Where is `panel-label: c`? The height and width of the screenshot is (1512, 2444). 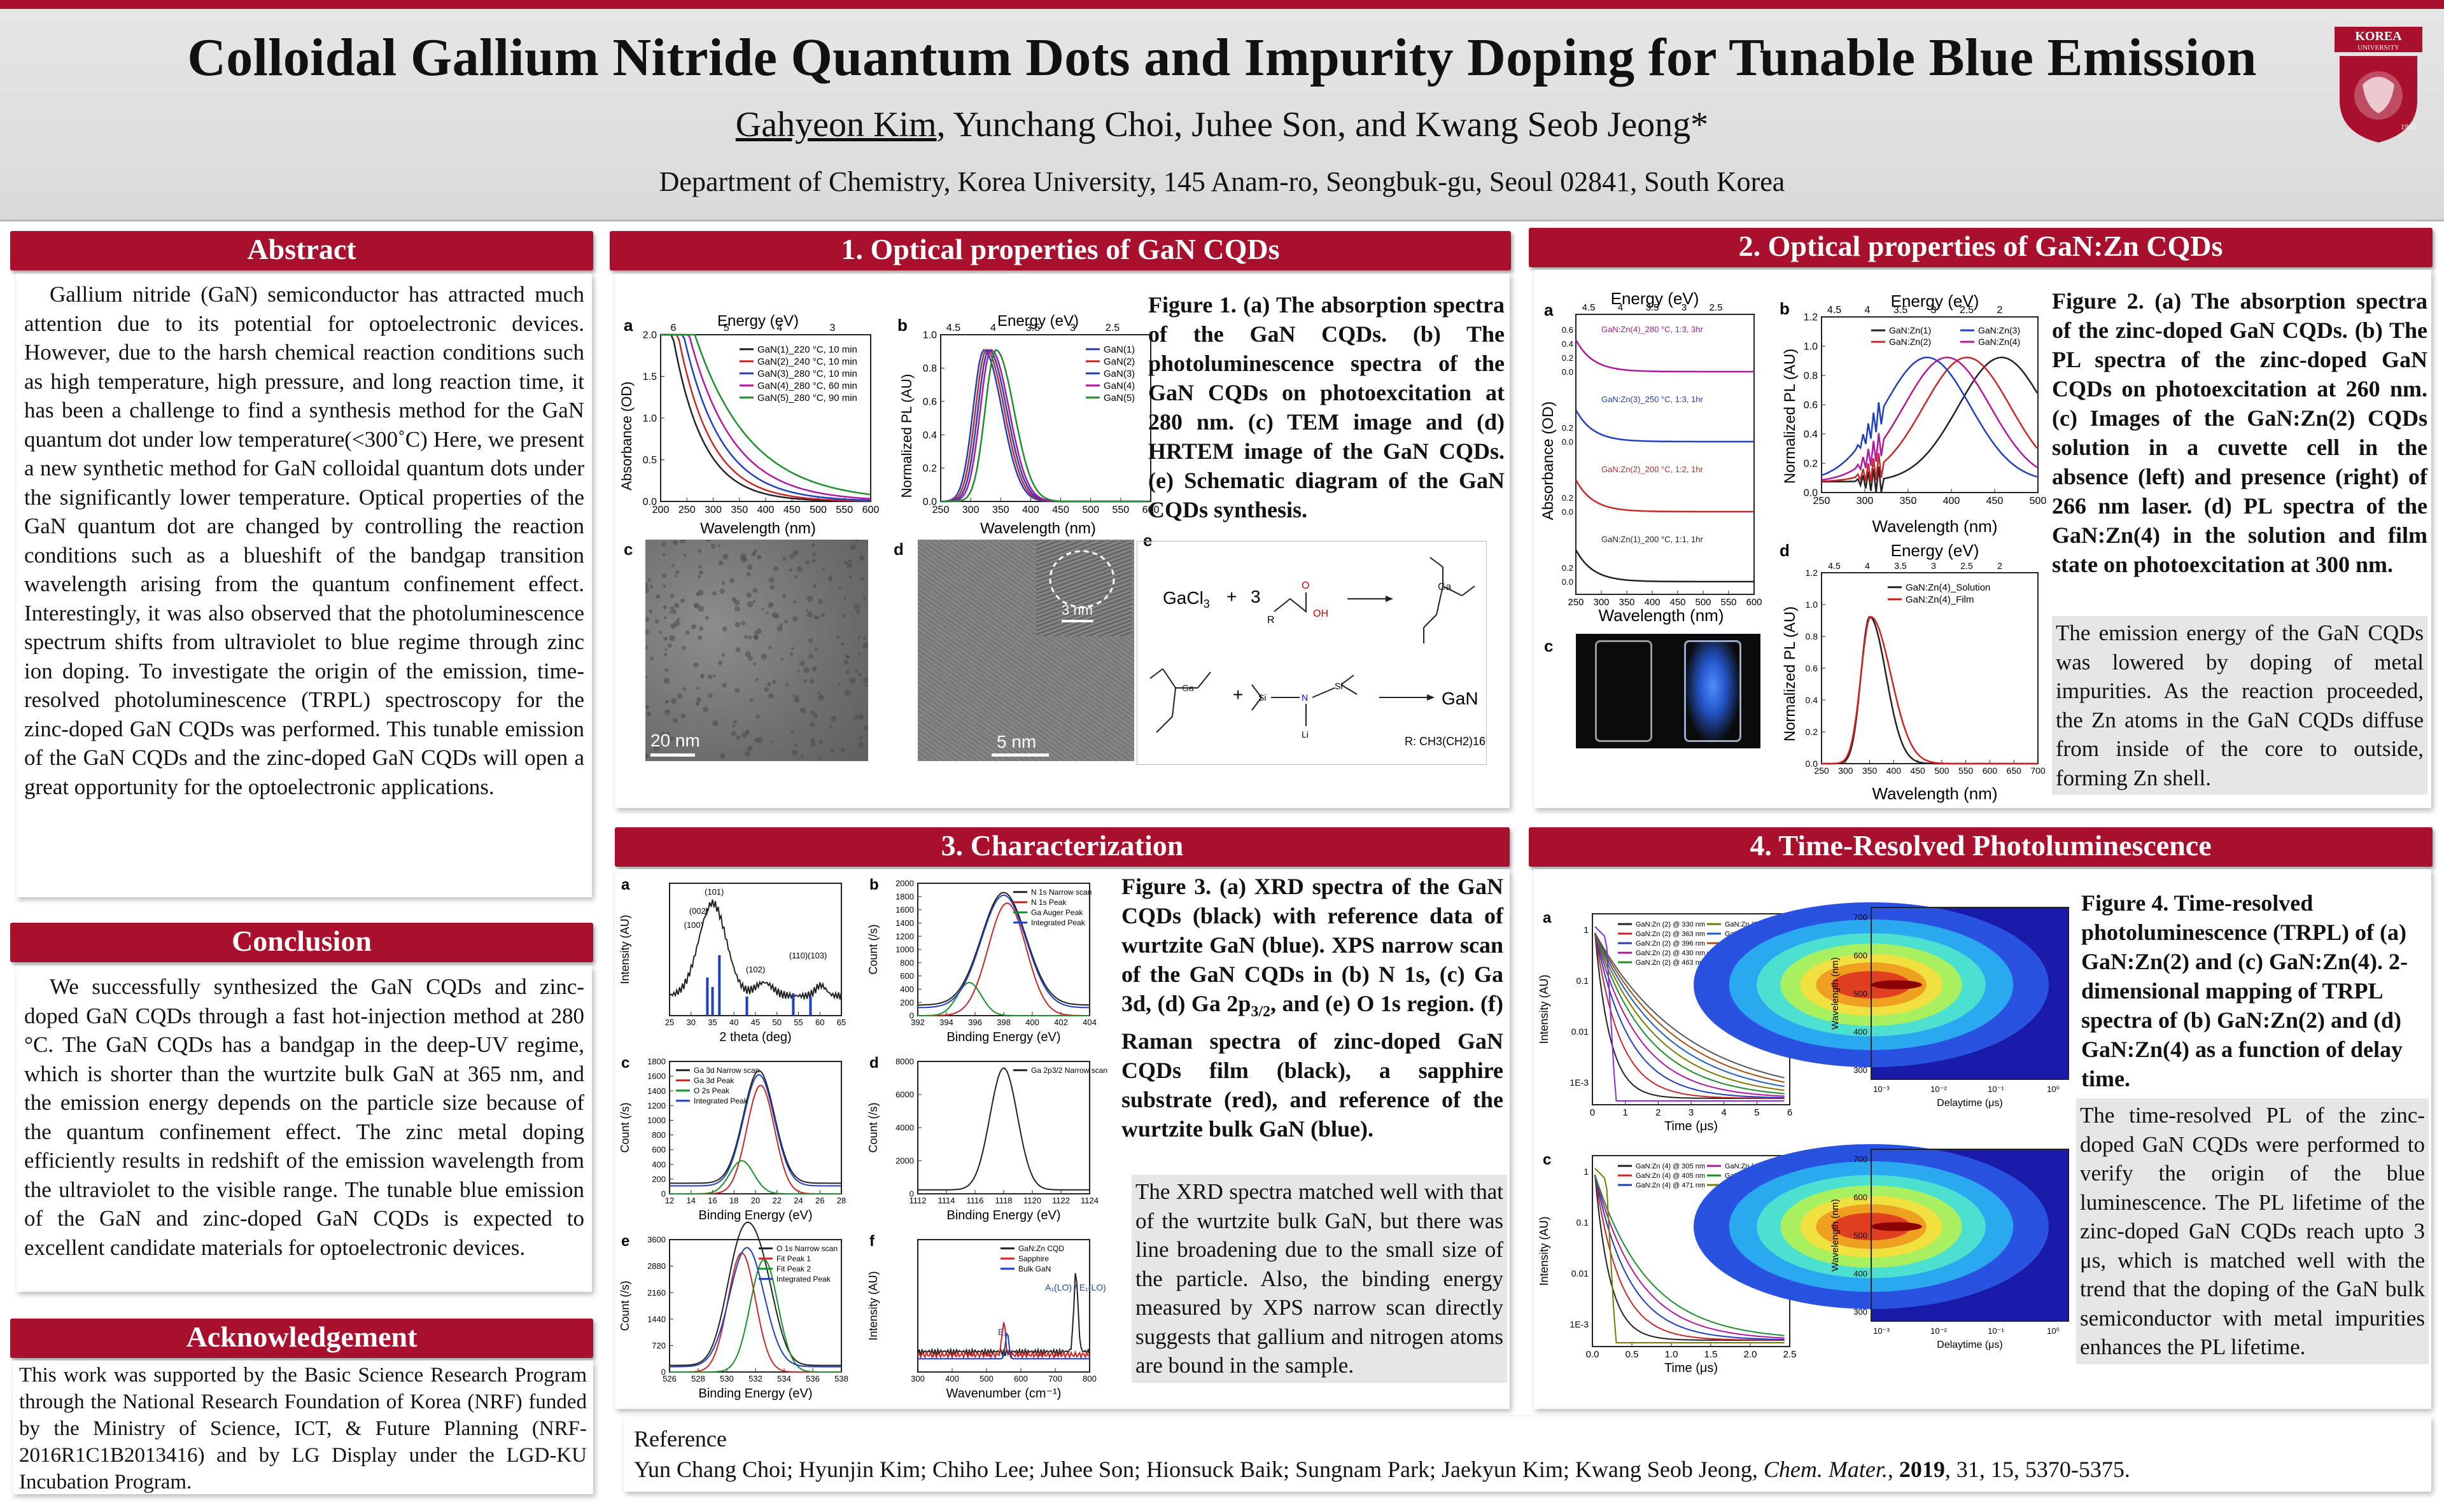
panel-label: c is located at coordinates (625, 1063).